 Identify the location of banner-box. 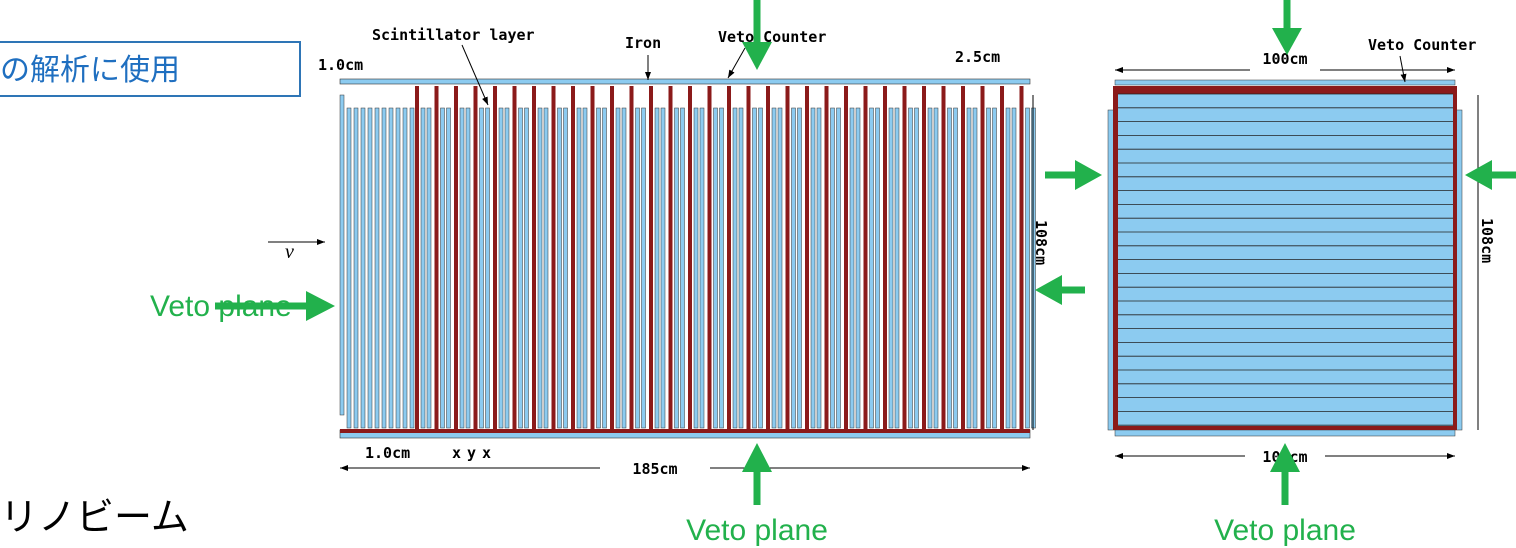
(150, 69).